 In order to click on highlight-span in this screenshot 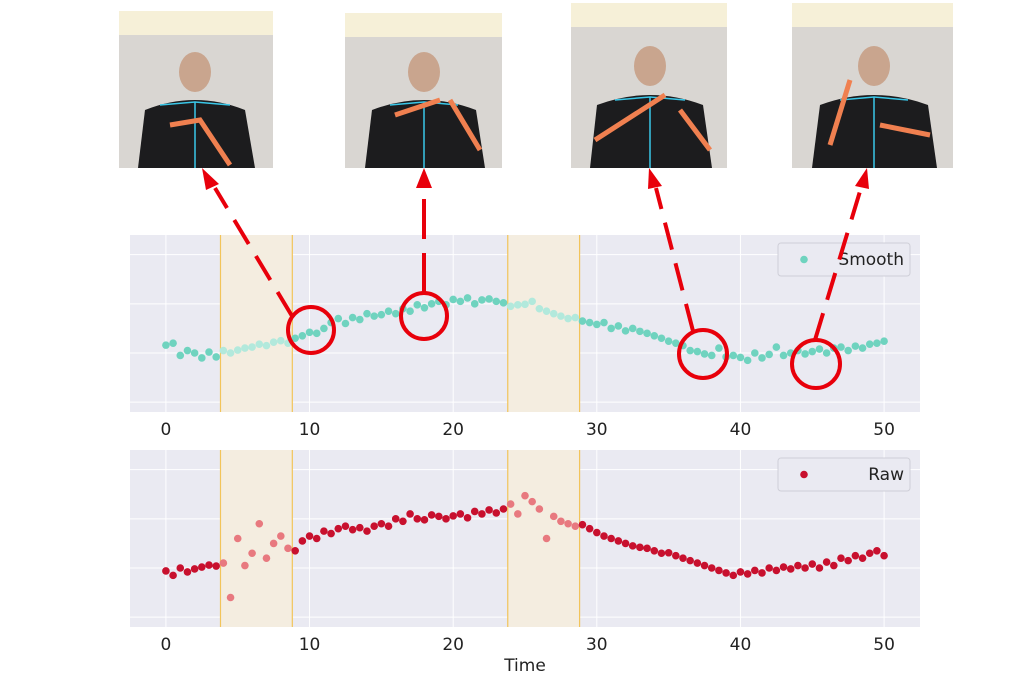, I will do `click(256, 323)`.